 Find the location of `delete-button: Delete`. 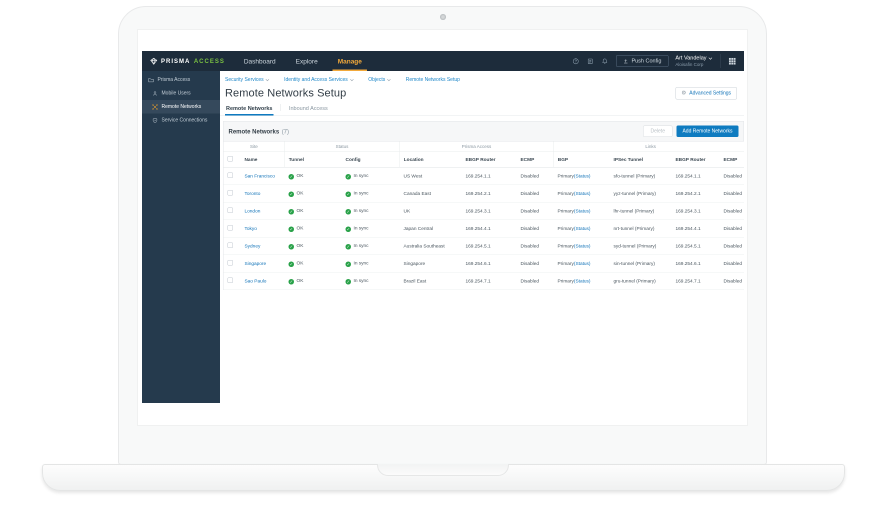

delete-button: Delete is located at coordinates (658, 131).